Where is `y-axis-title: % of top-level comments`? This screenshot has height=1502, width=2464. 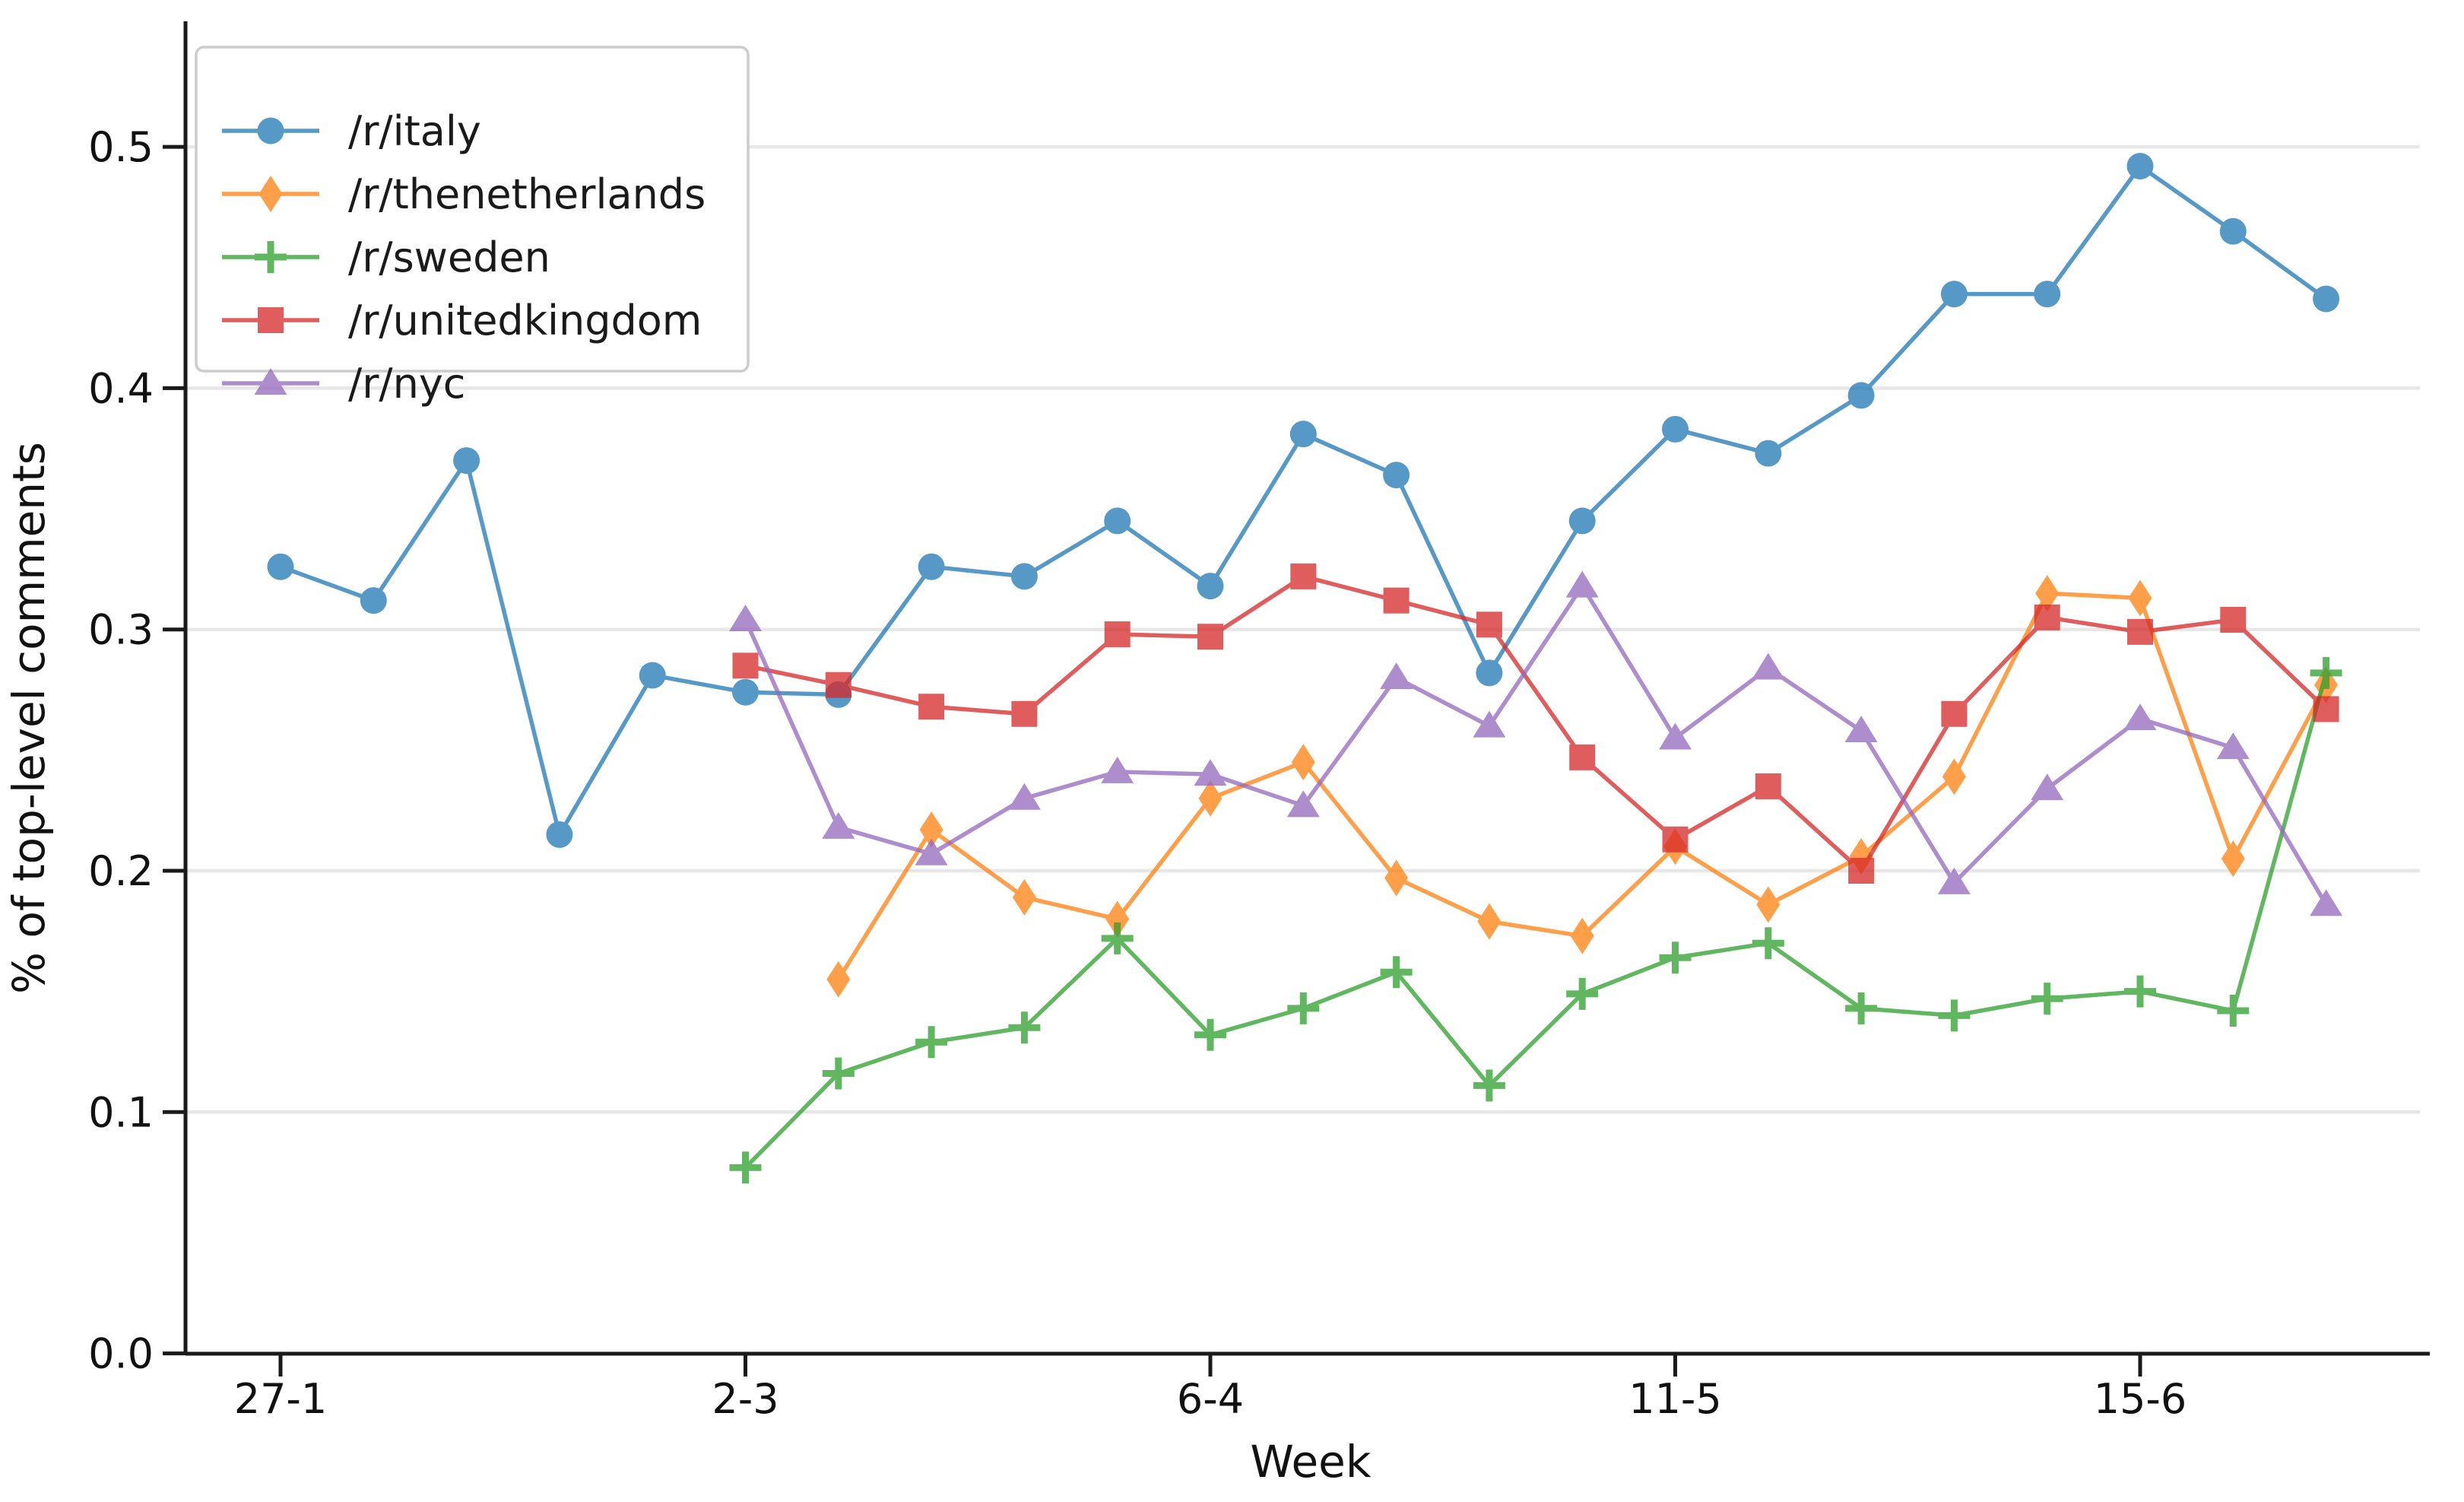 y-axis-title: % of top-level comments is located at coordinates (29, 718).